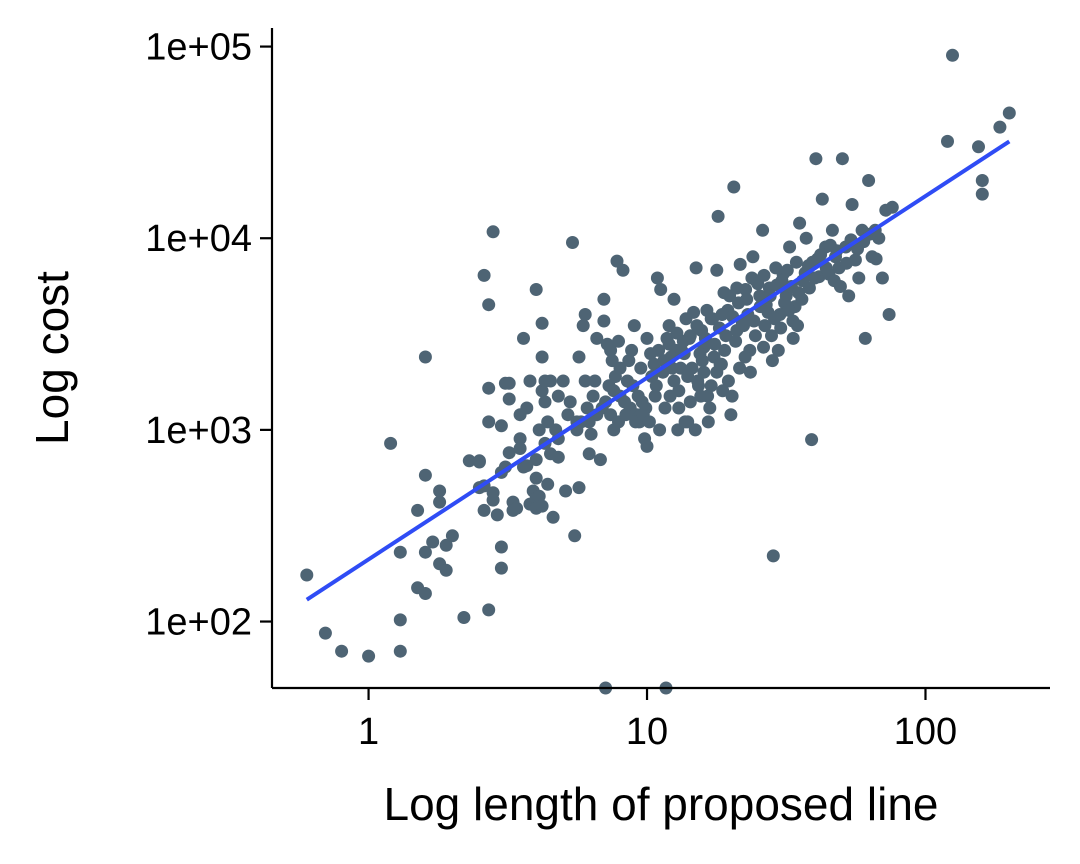 The image size is (1080, 864). What do you see at coordinates (208, 335) in the screenshot?
I see `y-axis-ticks: 1e+02 1e+03 1e+04 1e+05` at bounding box center [208, 335].